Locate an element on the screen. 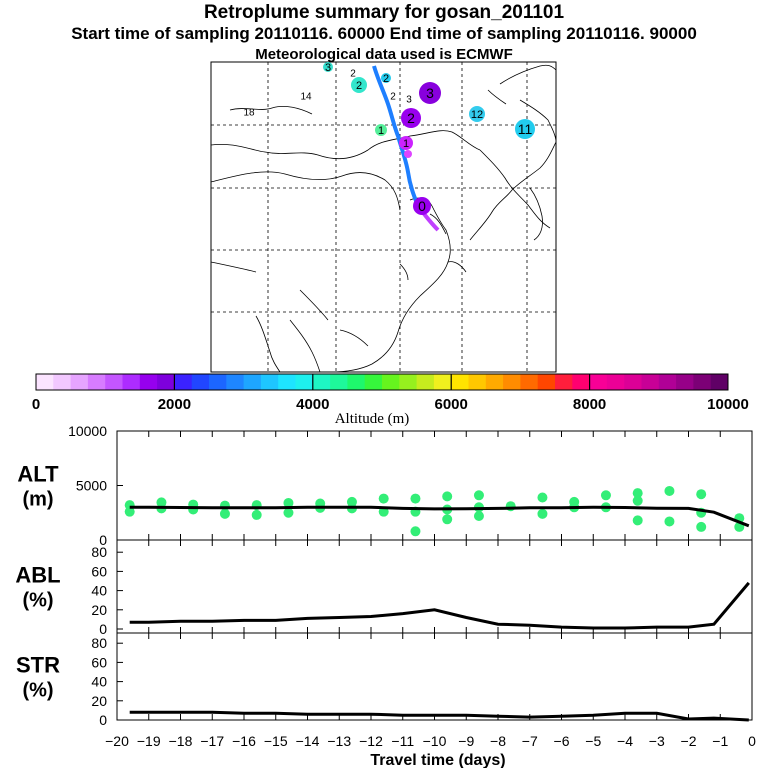 This screenshot has width=768, height=768. x-tick-label: −7 is located at coordinates (530, 741).